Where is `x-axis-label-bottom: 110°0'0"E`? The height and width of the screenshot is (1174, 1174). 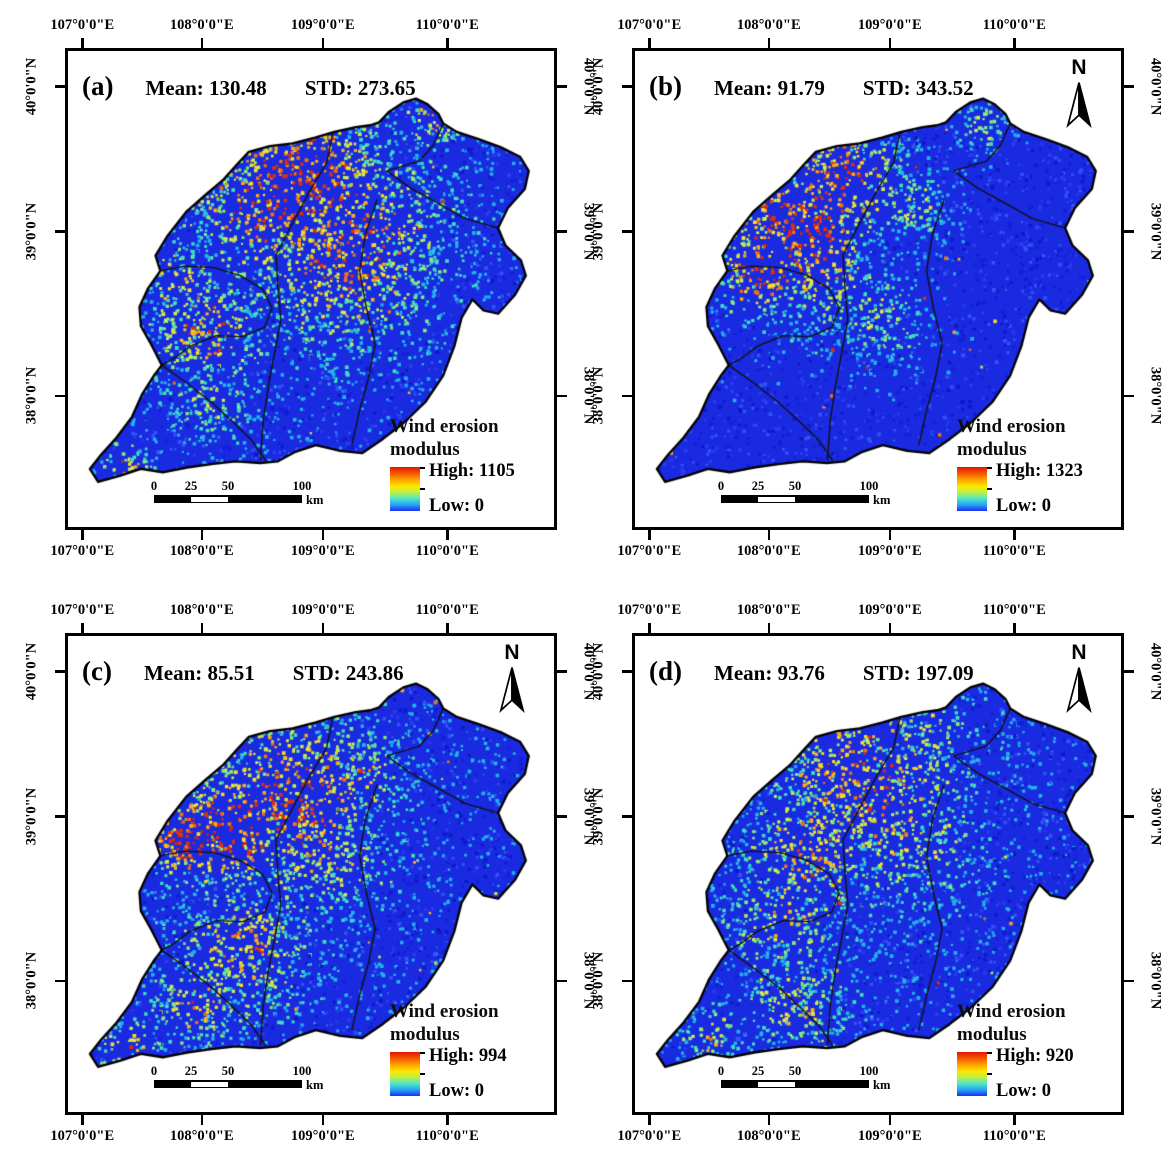
x-axis-label-bottom: 110°0'0"E is located at coordinates (447, 551).